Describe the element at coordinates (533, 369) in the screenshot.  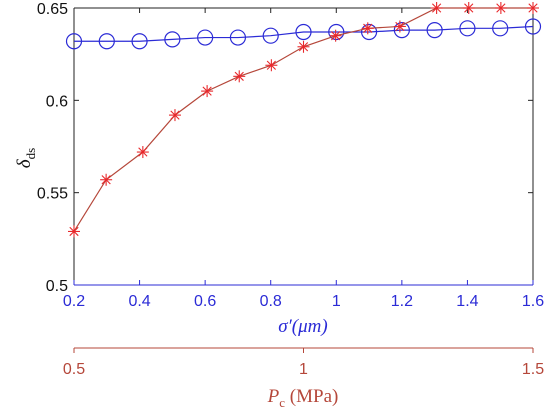
I see `x2-tick-label: 1.5` at that location.